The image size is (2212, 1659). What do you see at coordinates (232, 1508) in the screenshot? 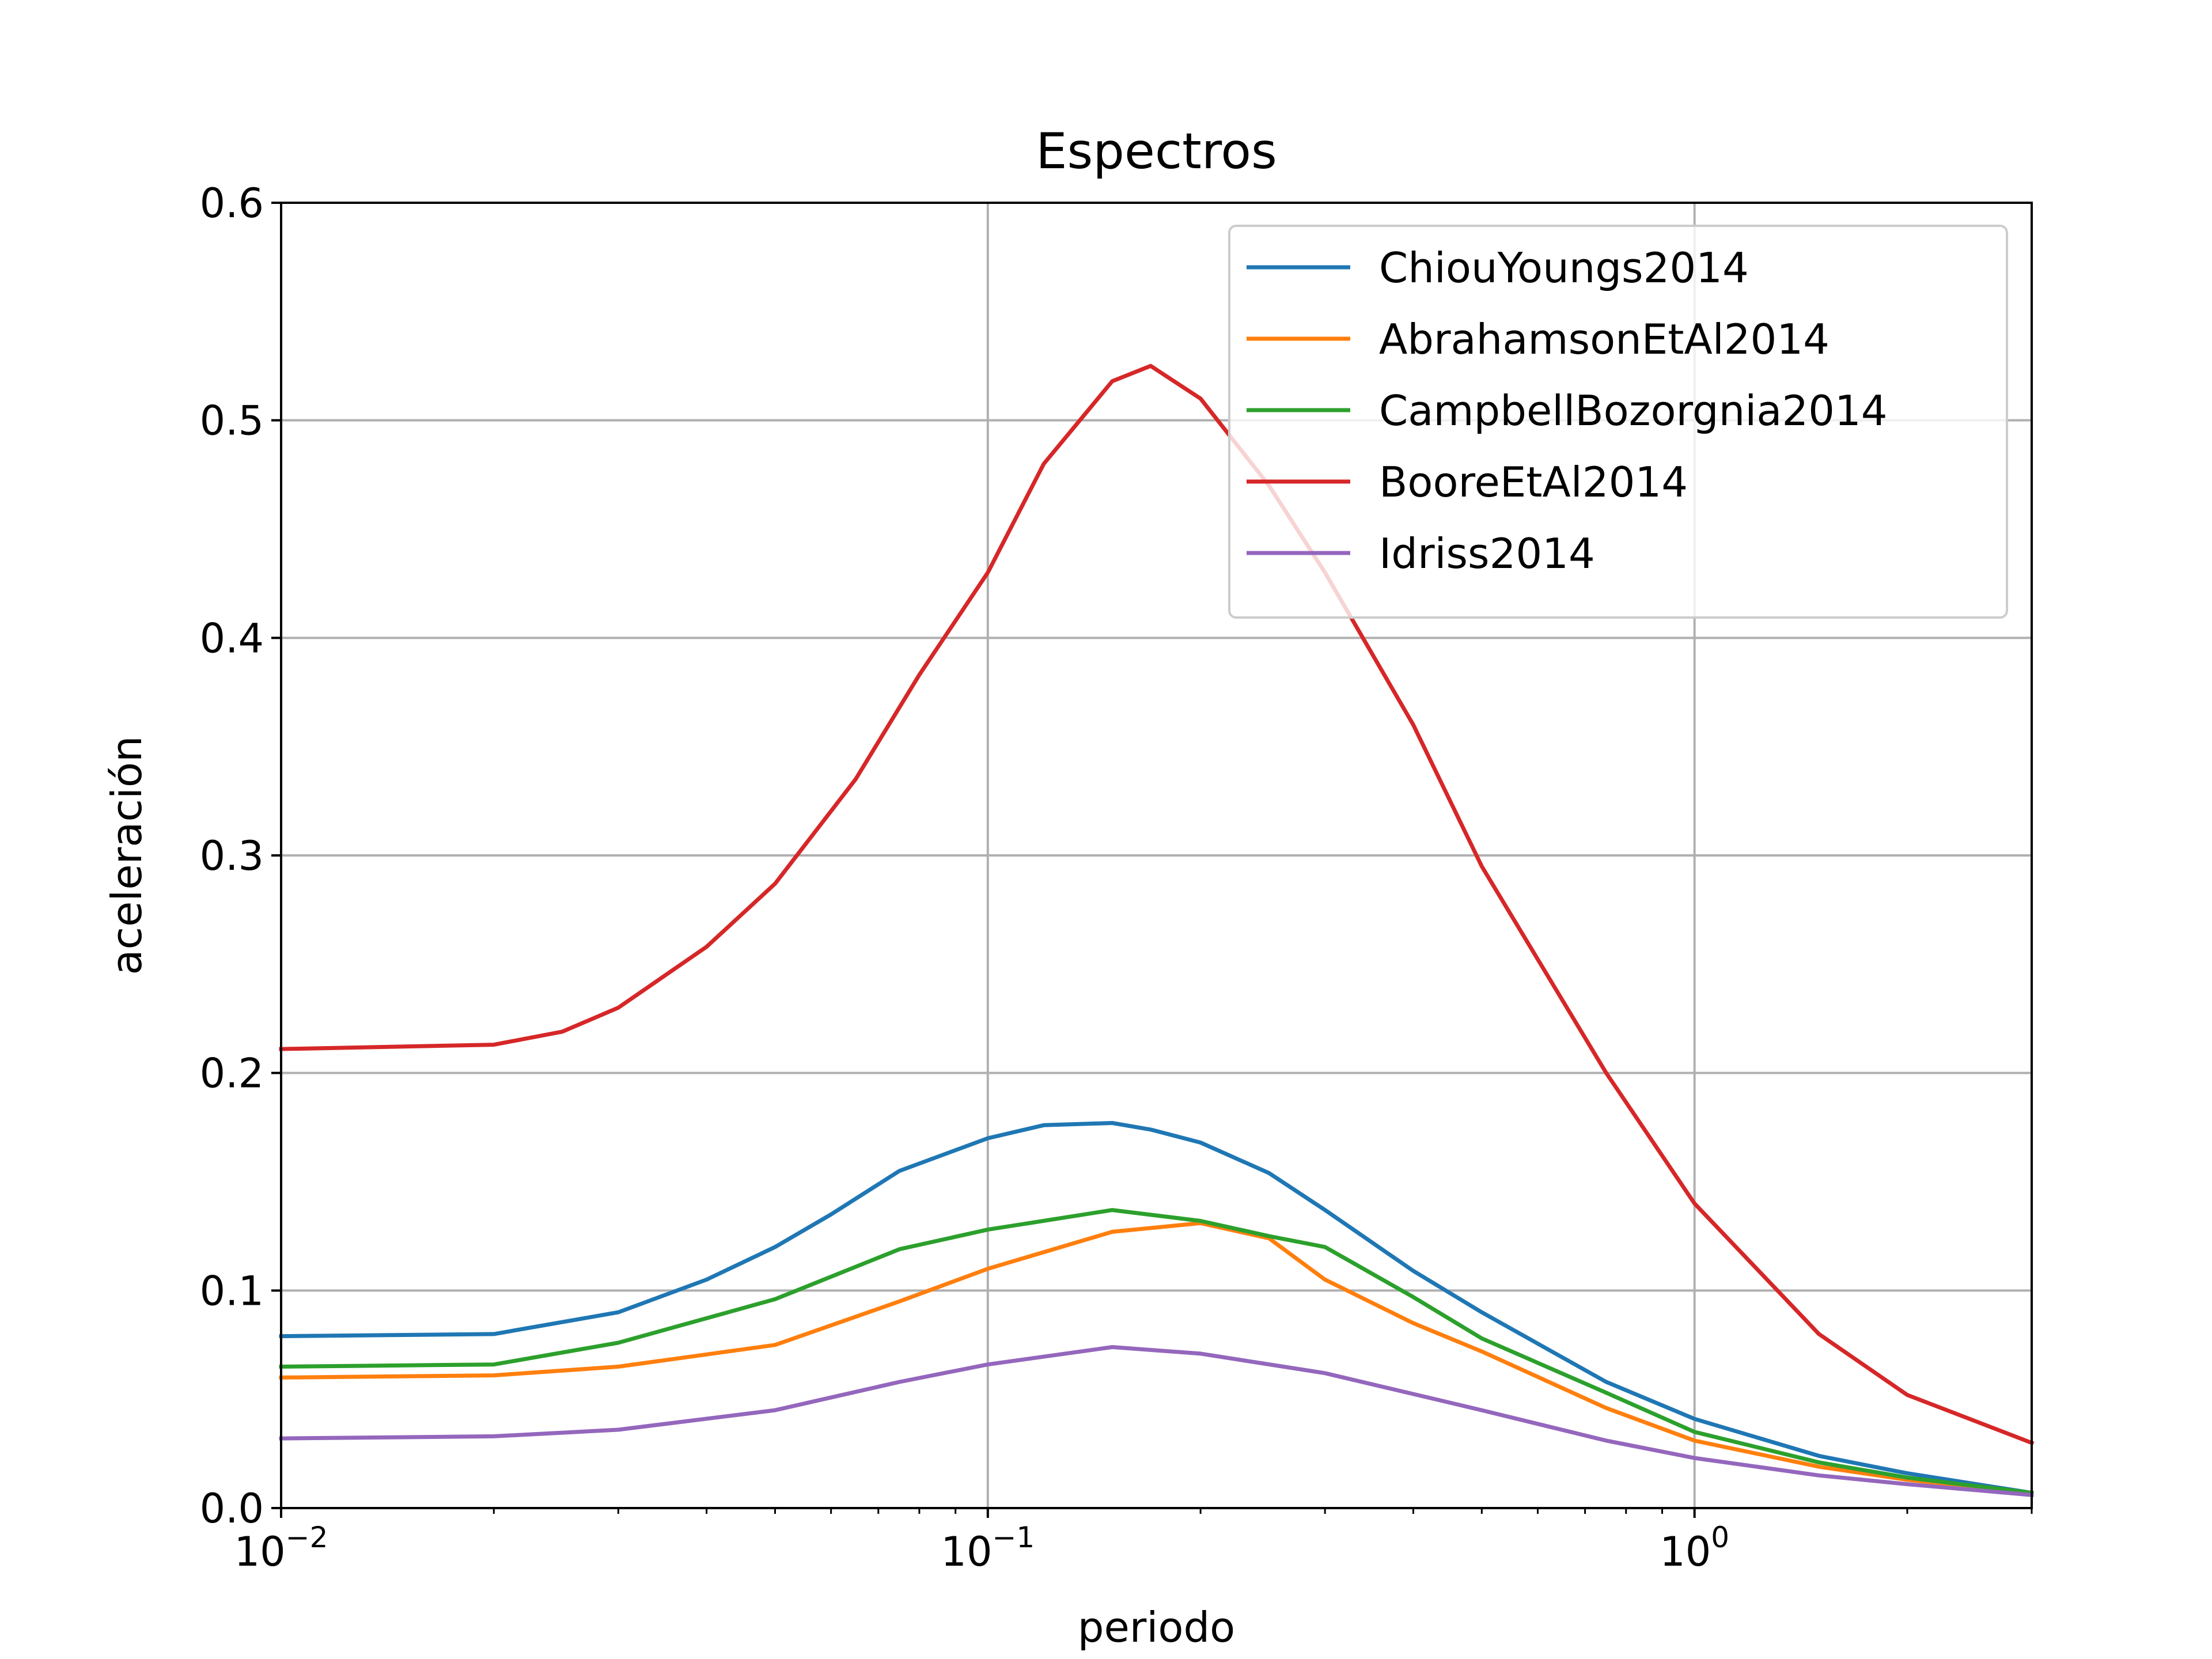
I see `y-tick-label: 0.0` at bounding box center [232, 1508].